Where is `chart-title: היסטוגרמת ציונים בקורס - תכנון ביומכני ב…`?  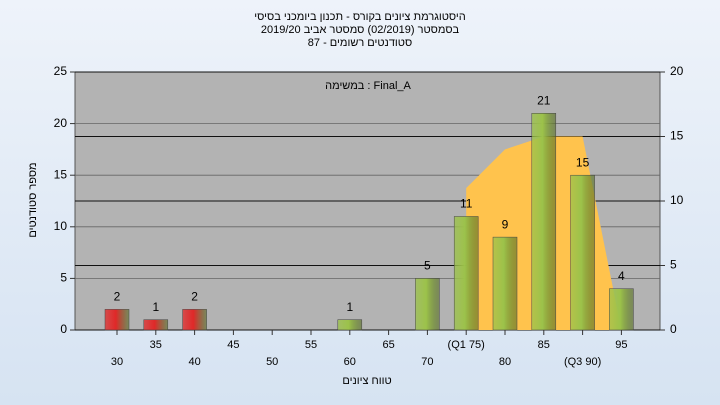
chart-title: היסטוגרמת ציונים בקורס - תכנון ביומכני ב… is located at coordinates (359, 17).